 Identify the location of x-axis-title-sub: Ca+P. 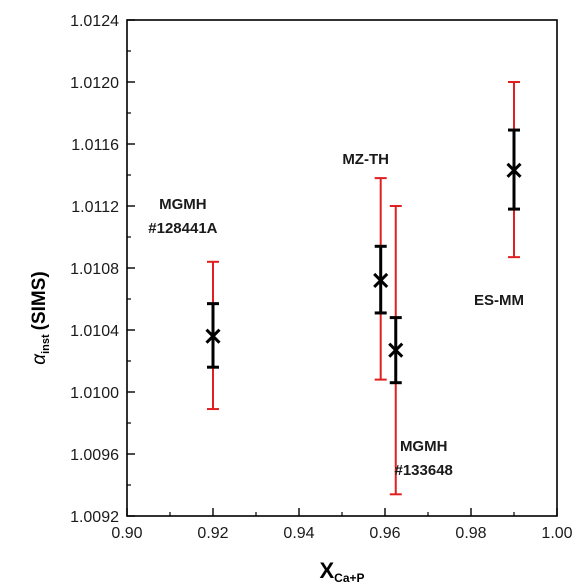
(349, 578).